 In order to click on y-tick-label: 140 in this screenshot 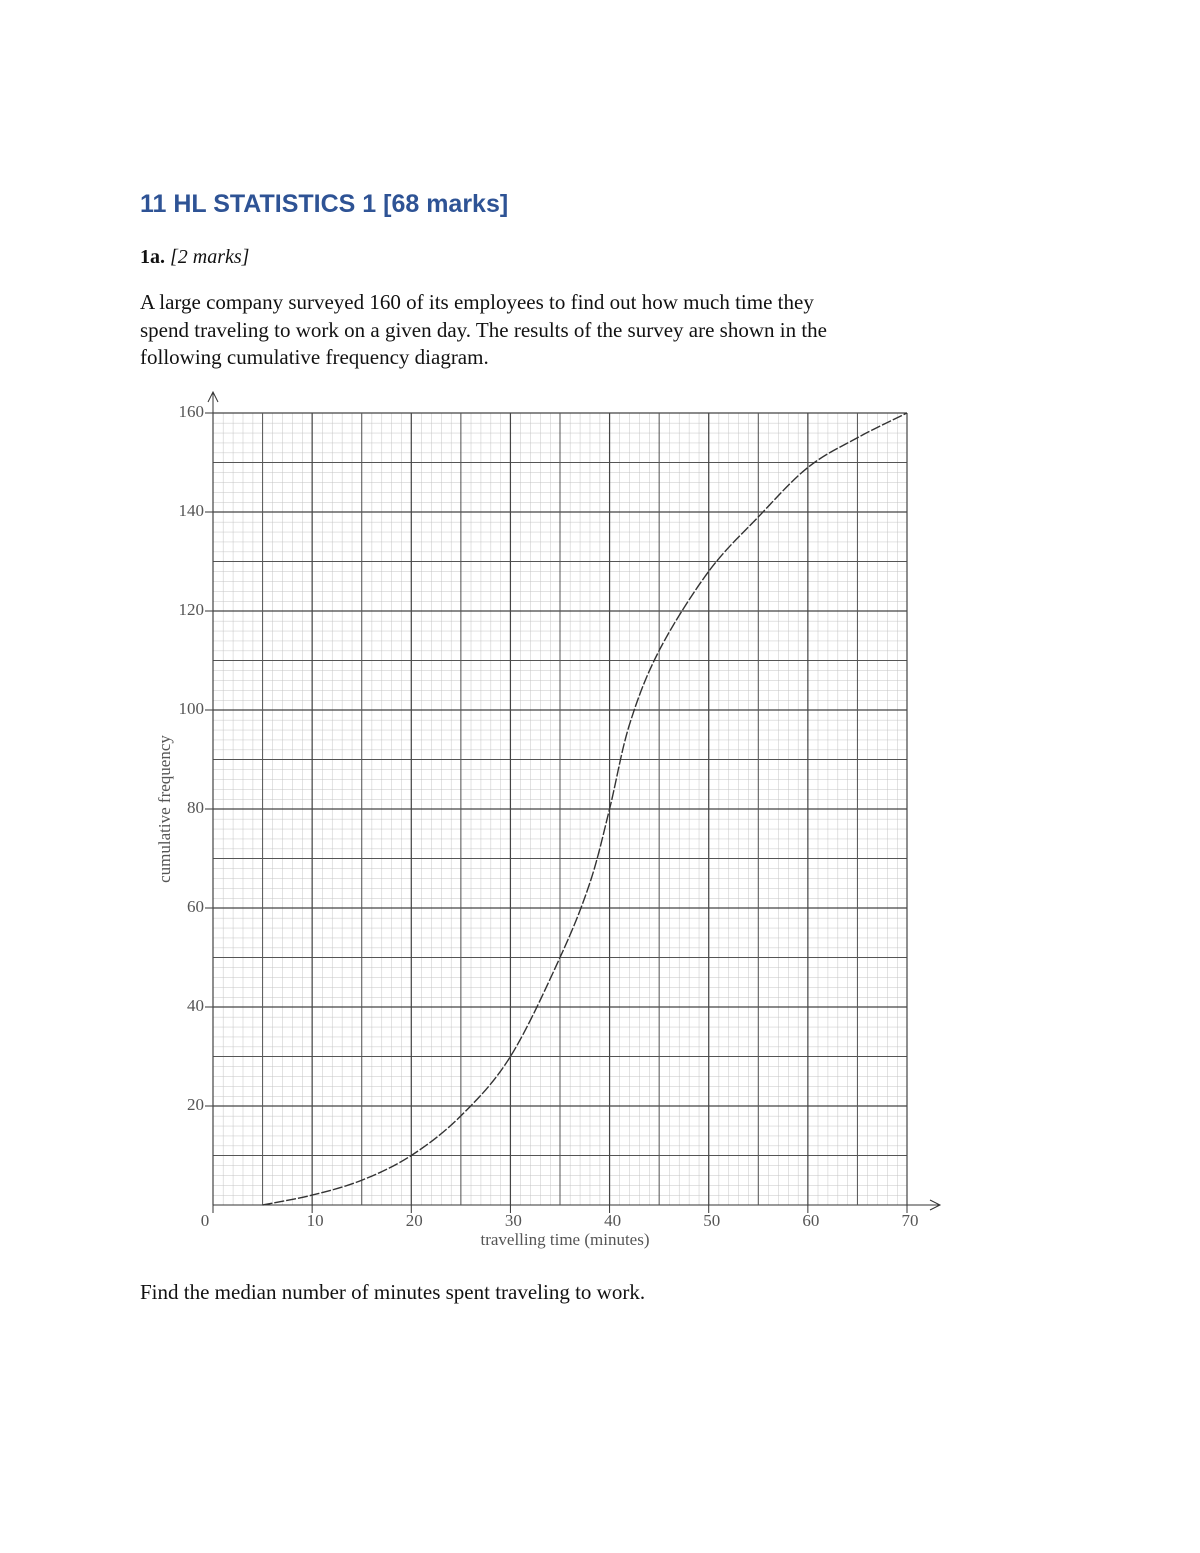, I will do `click(192, 510)`.